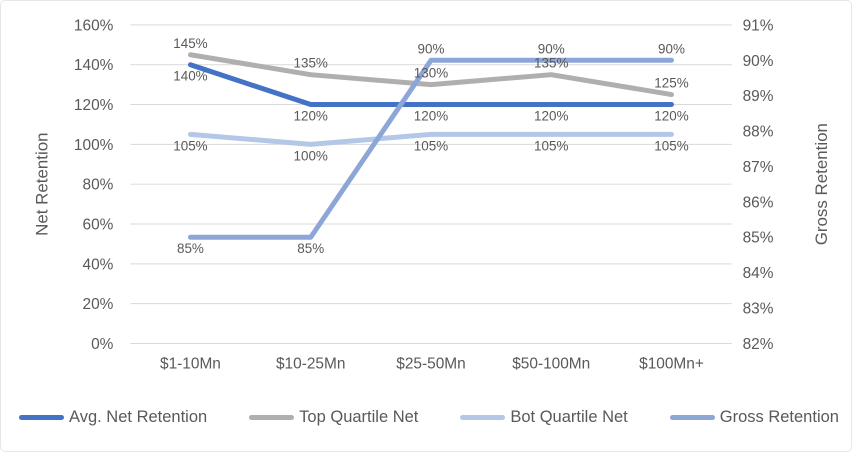  I want to click on data-label-top-quartile-net: 145%, so click(190, 43).